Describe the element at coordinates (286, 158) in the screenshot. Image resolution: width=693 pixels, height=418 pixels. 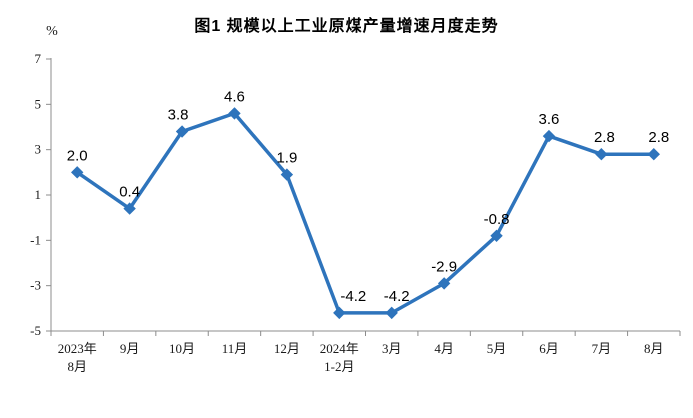
I see `data-point-label: 1.9` at that location.